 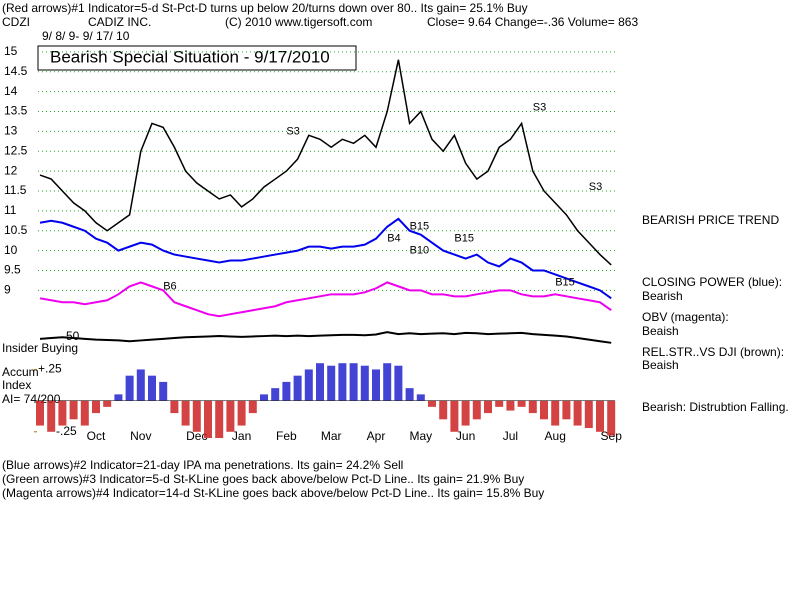 What do you see at coordinates (555, 436) in the screenshot?
I see `x-tick-label: Aug` at bounding box center [555, 436].